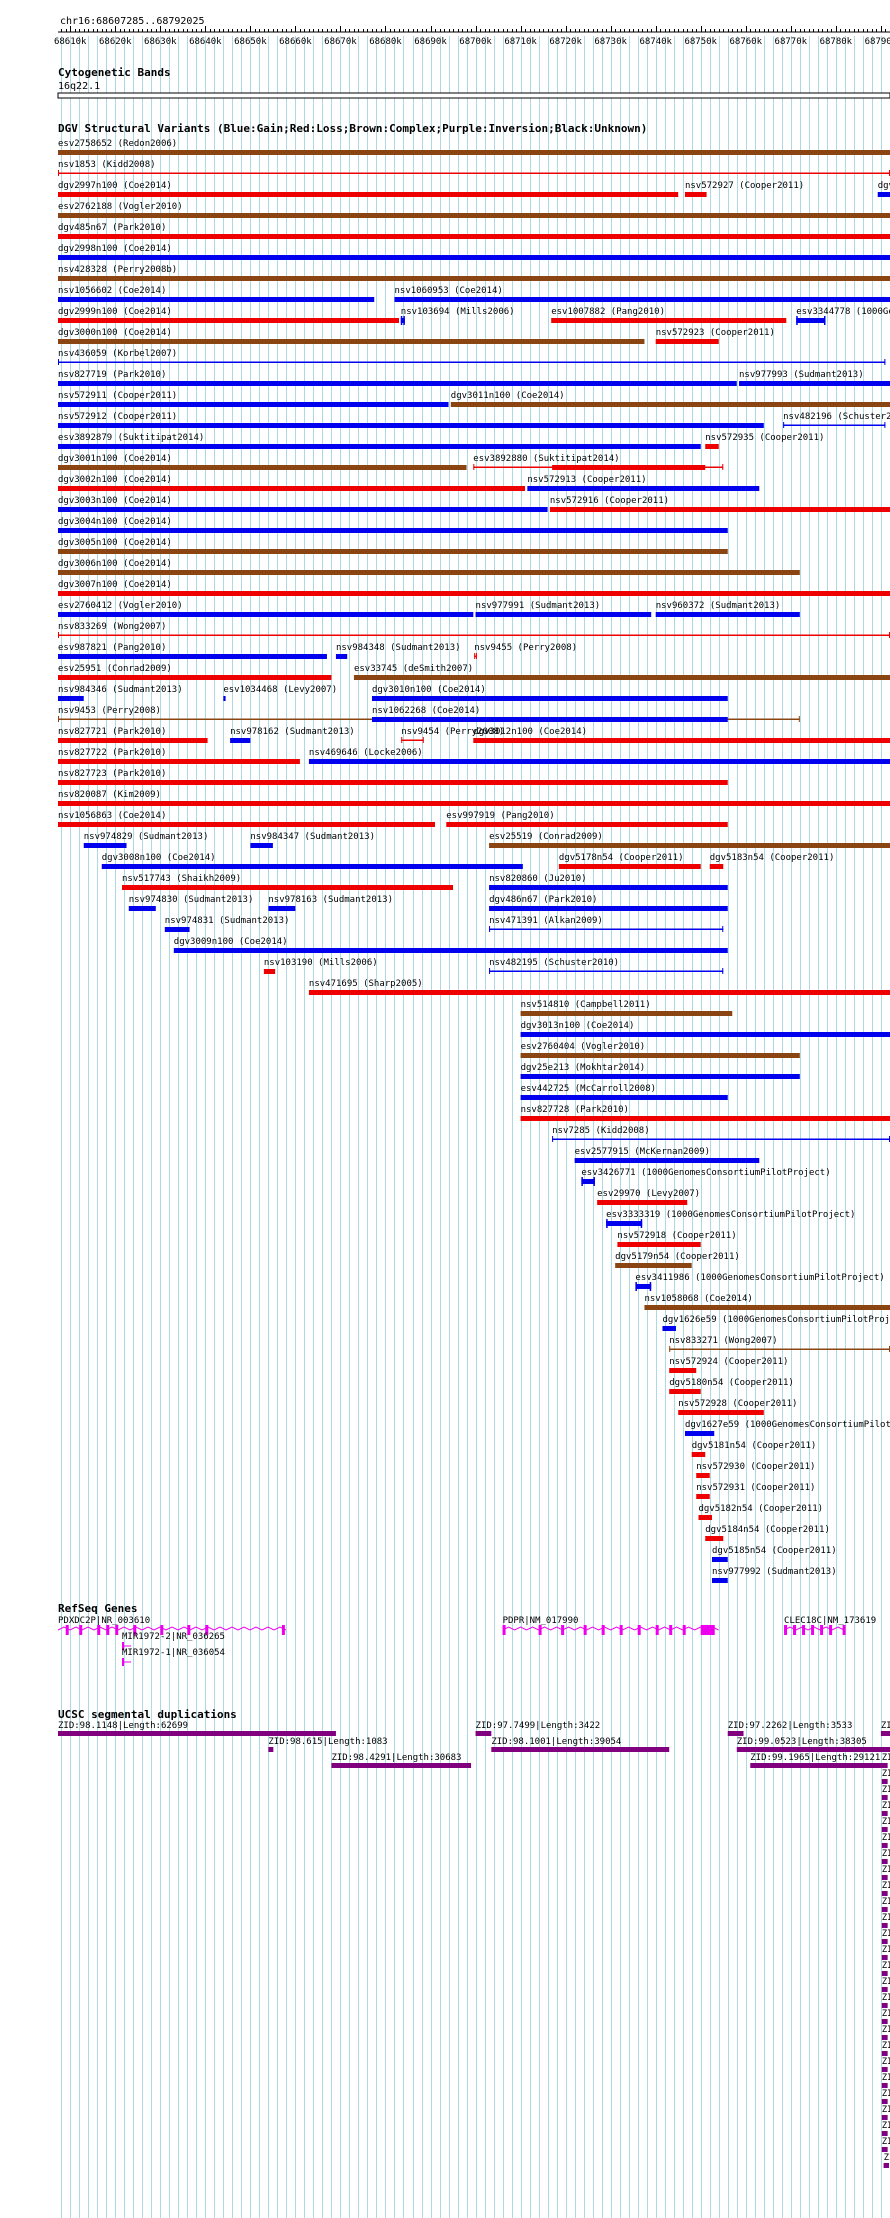 This screenshot has width=890, height=2218. I want to click on dgv-variant: dgv25e213 (Mokhtar2014), so click(660, 1071).